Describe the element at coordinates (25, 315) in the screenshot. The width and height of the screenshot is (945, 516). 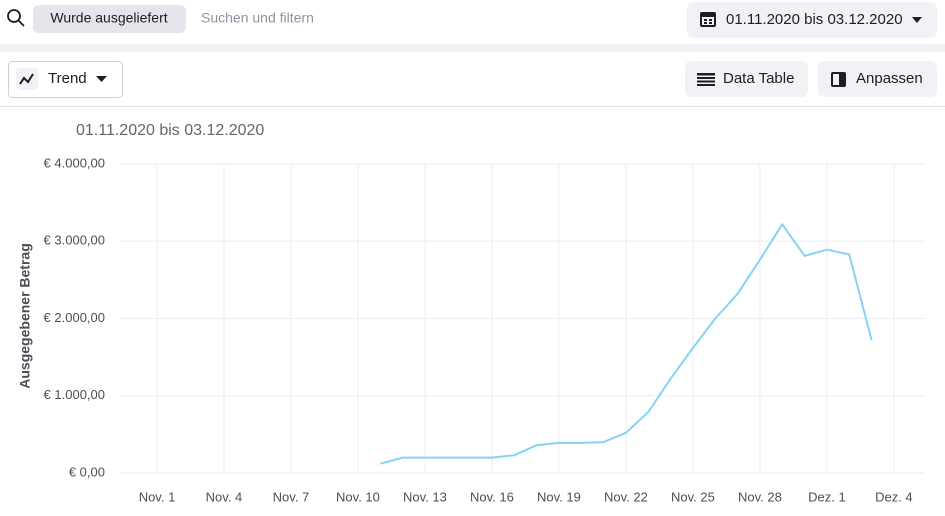
I see `y-axis-label: Ausgegebener Betrag` at that location.